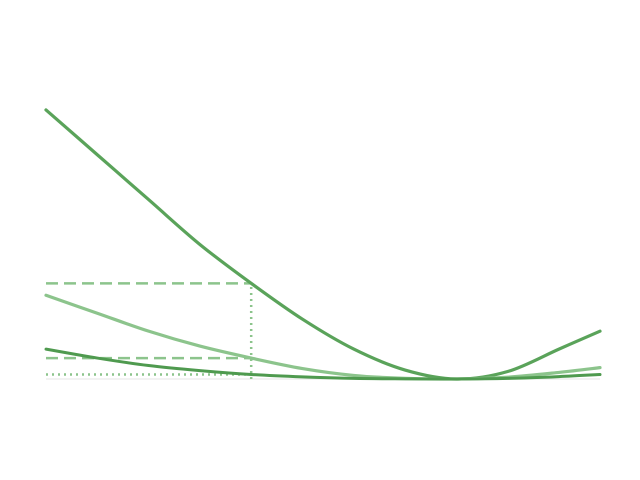  What do you see at coordinates (149, 330) in the screenshot?
I see `guide-lines` at bounding box center [149, 330].